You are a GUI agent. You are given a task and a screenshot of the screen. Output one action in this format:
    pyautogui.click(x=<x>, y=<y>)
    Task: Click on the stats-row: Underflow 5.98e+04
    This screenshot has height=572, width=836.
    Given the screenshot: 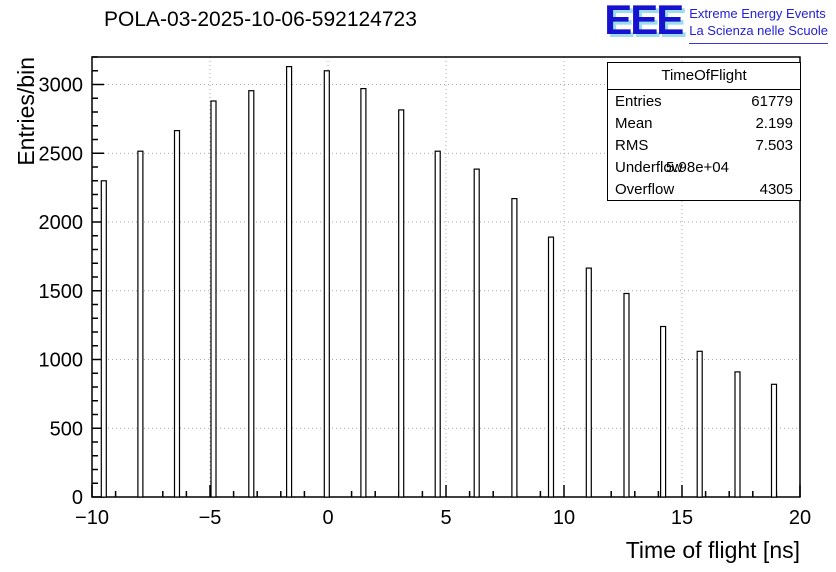 What is the action you would take?
    pyautogui.click(x=704, y=167)
    